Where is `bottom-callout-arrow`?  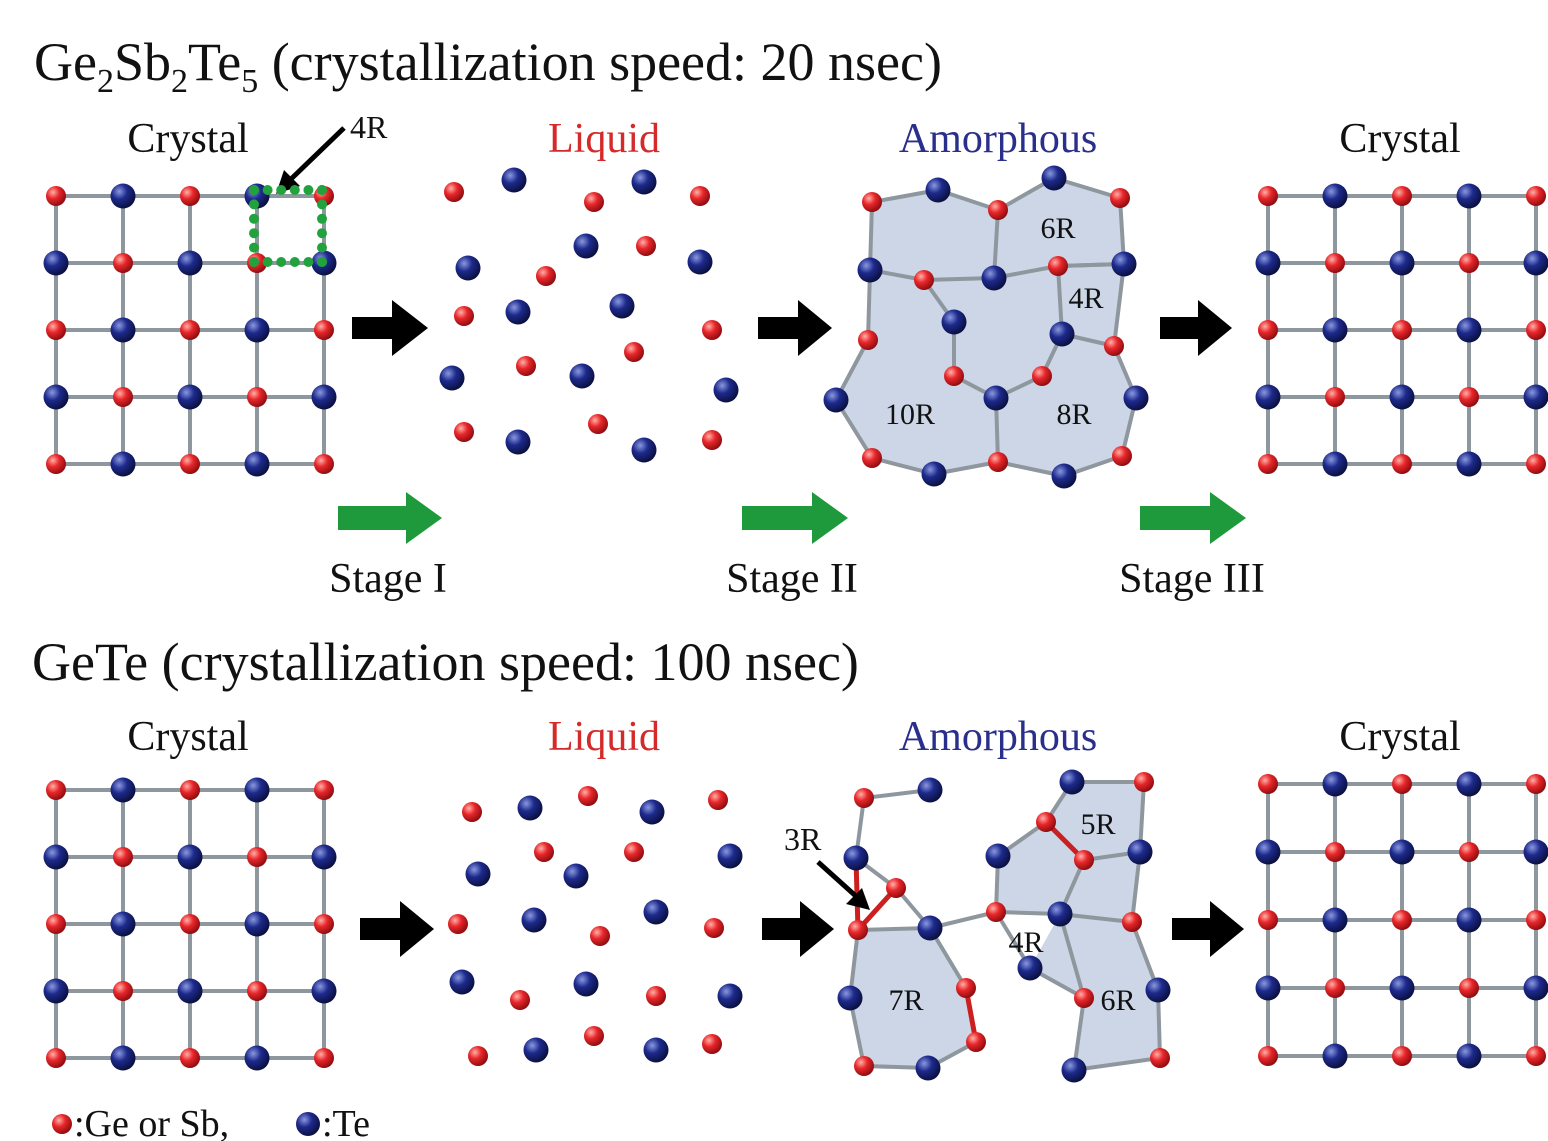 bottom-callout-arrow is located at coordinates (838, 880).